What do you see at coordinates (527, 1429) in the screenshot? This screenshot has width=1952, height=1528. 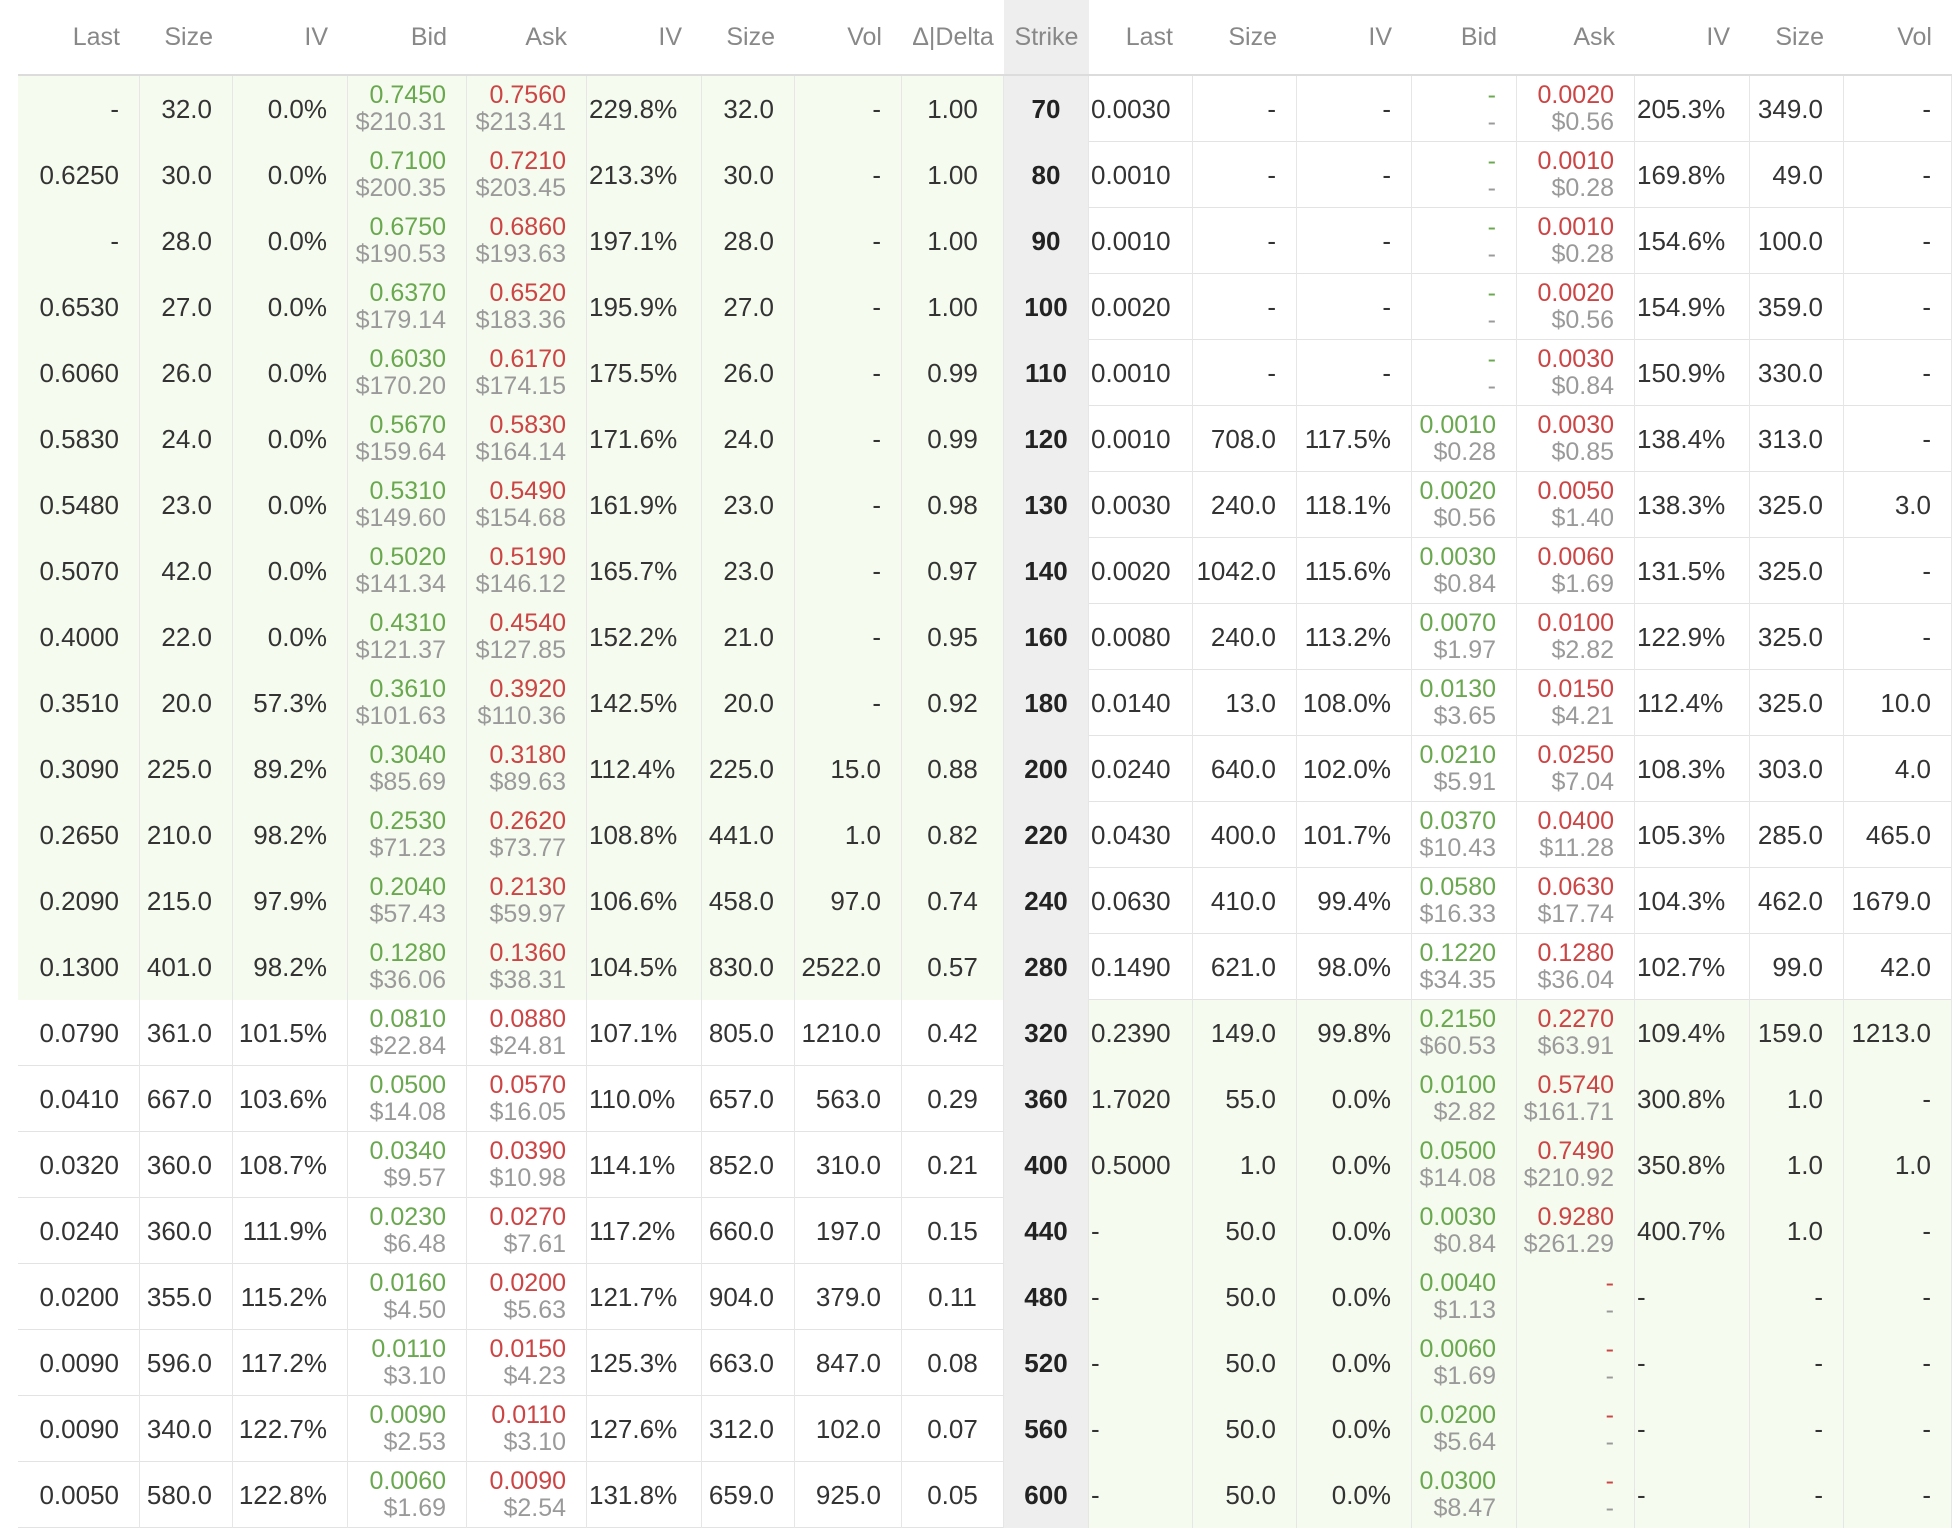 I see `call-ask-cell: 0.0110 $3.10` at bounding box center [527, 1429].